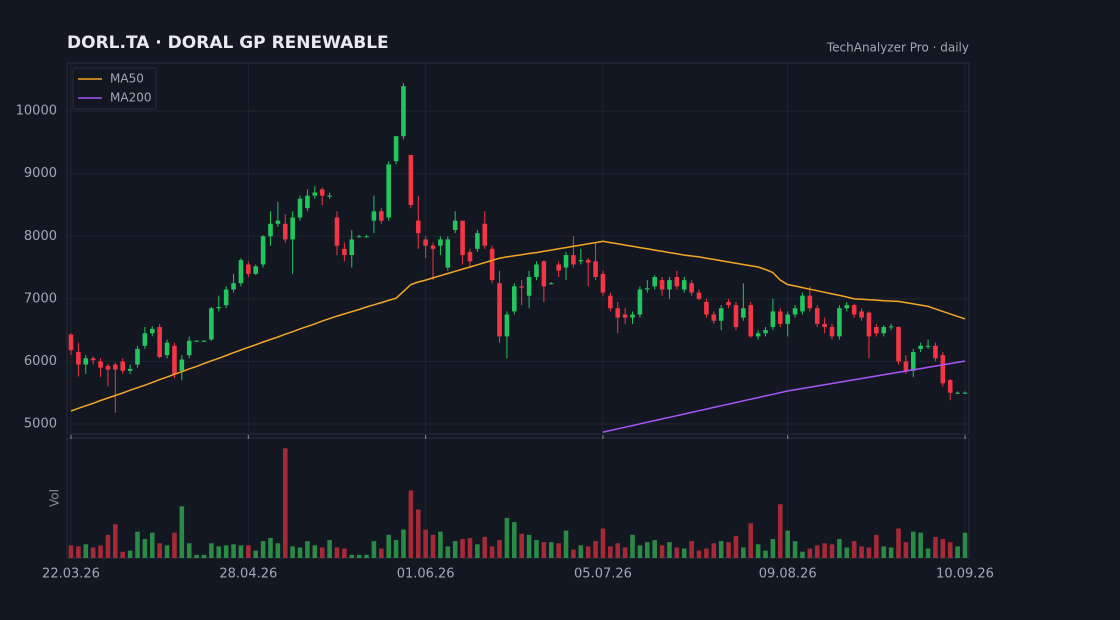 This screenshot has height=620, width=1120. Describe the element at coordinates (40, 298) in the screenshot. I see `y-tick-label: 7000` at that location.